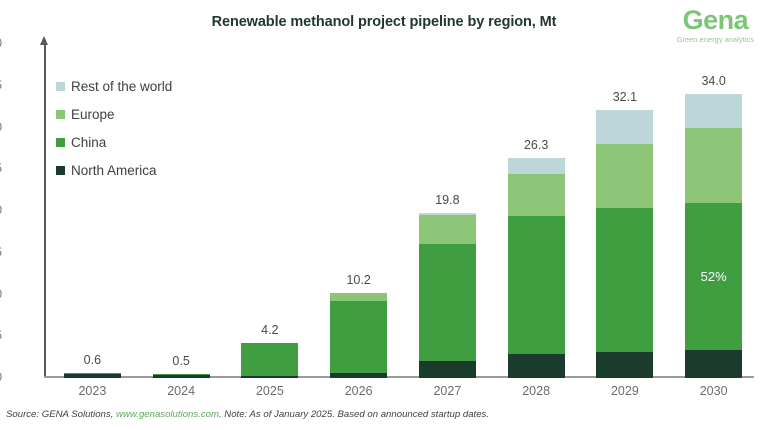  I want to click on bar-total-label: 26.3, so click(536, 145).